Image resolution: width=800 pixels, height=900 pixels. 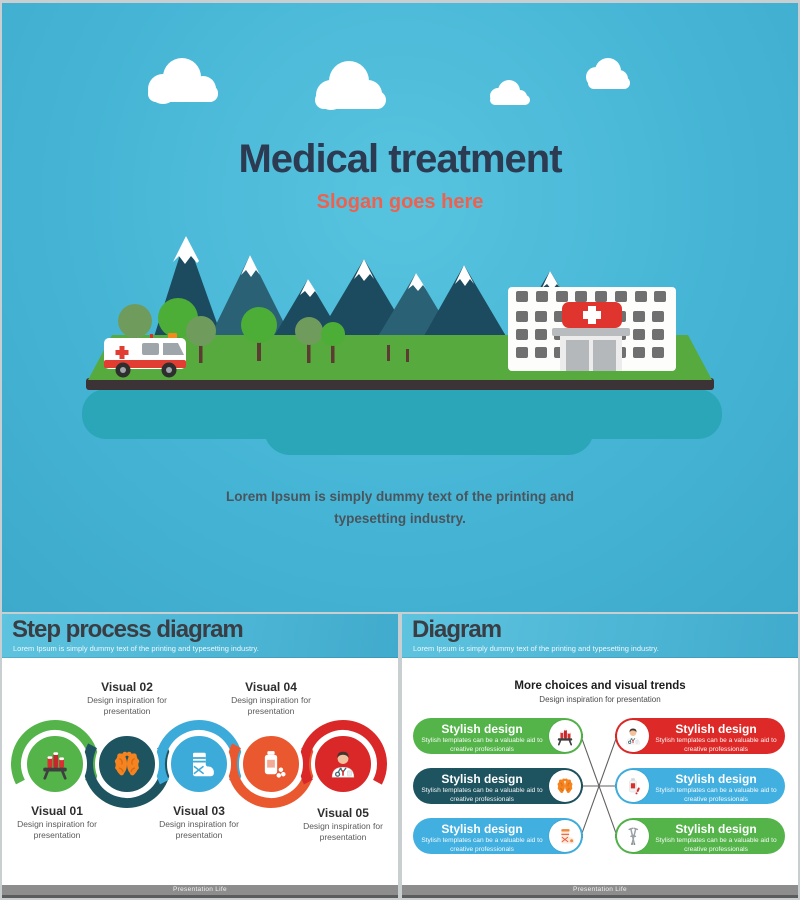 I want to click on trees, so click(x=263, y=330).